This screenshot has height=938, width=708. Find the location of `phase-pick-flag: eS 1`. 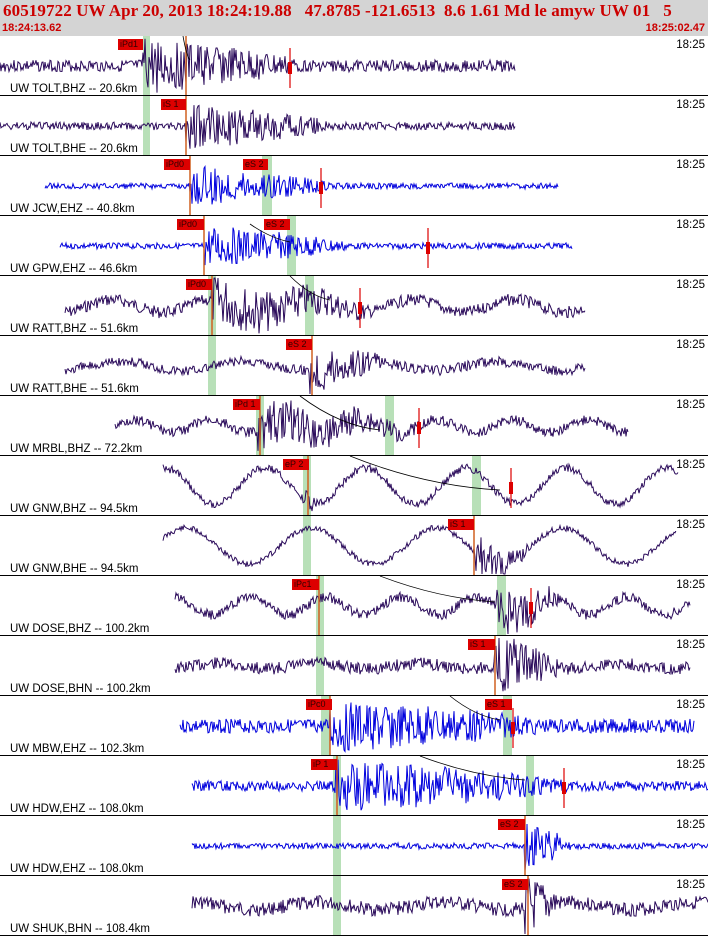

phase-pick-flag: eS 1 is located at coordinates (498, 704).